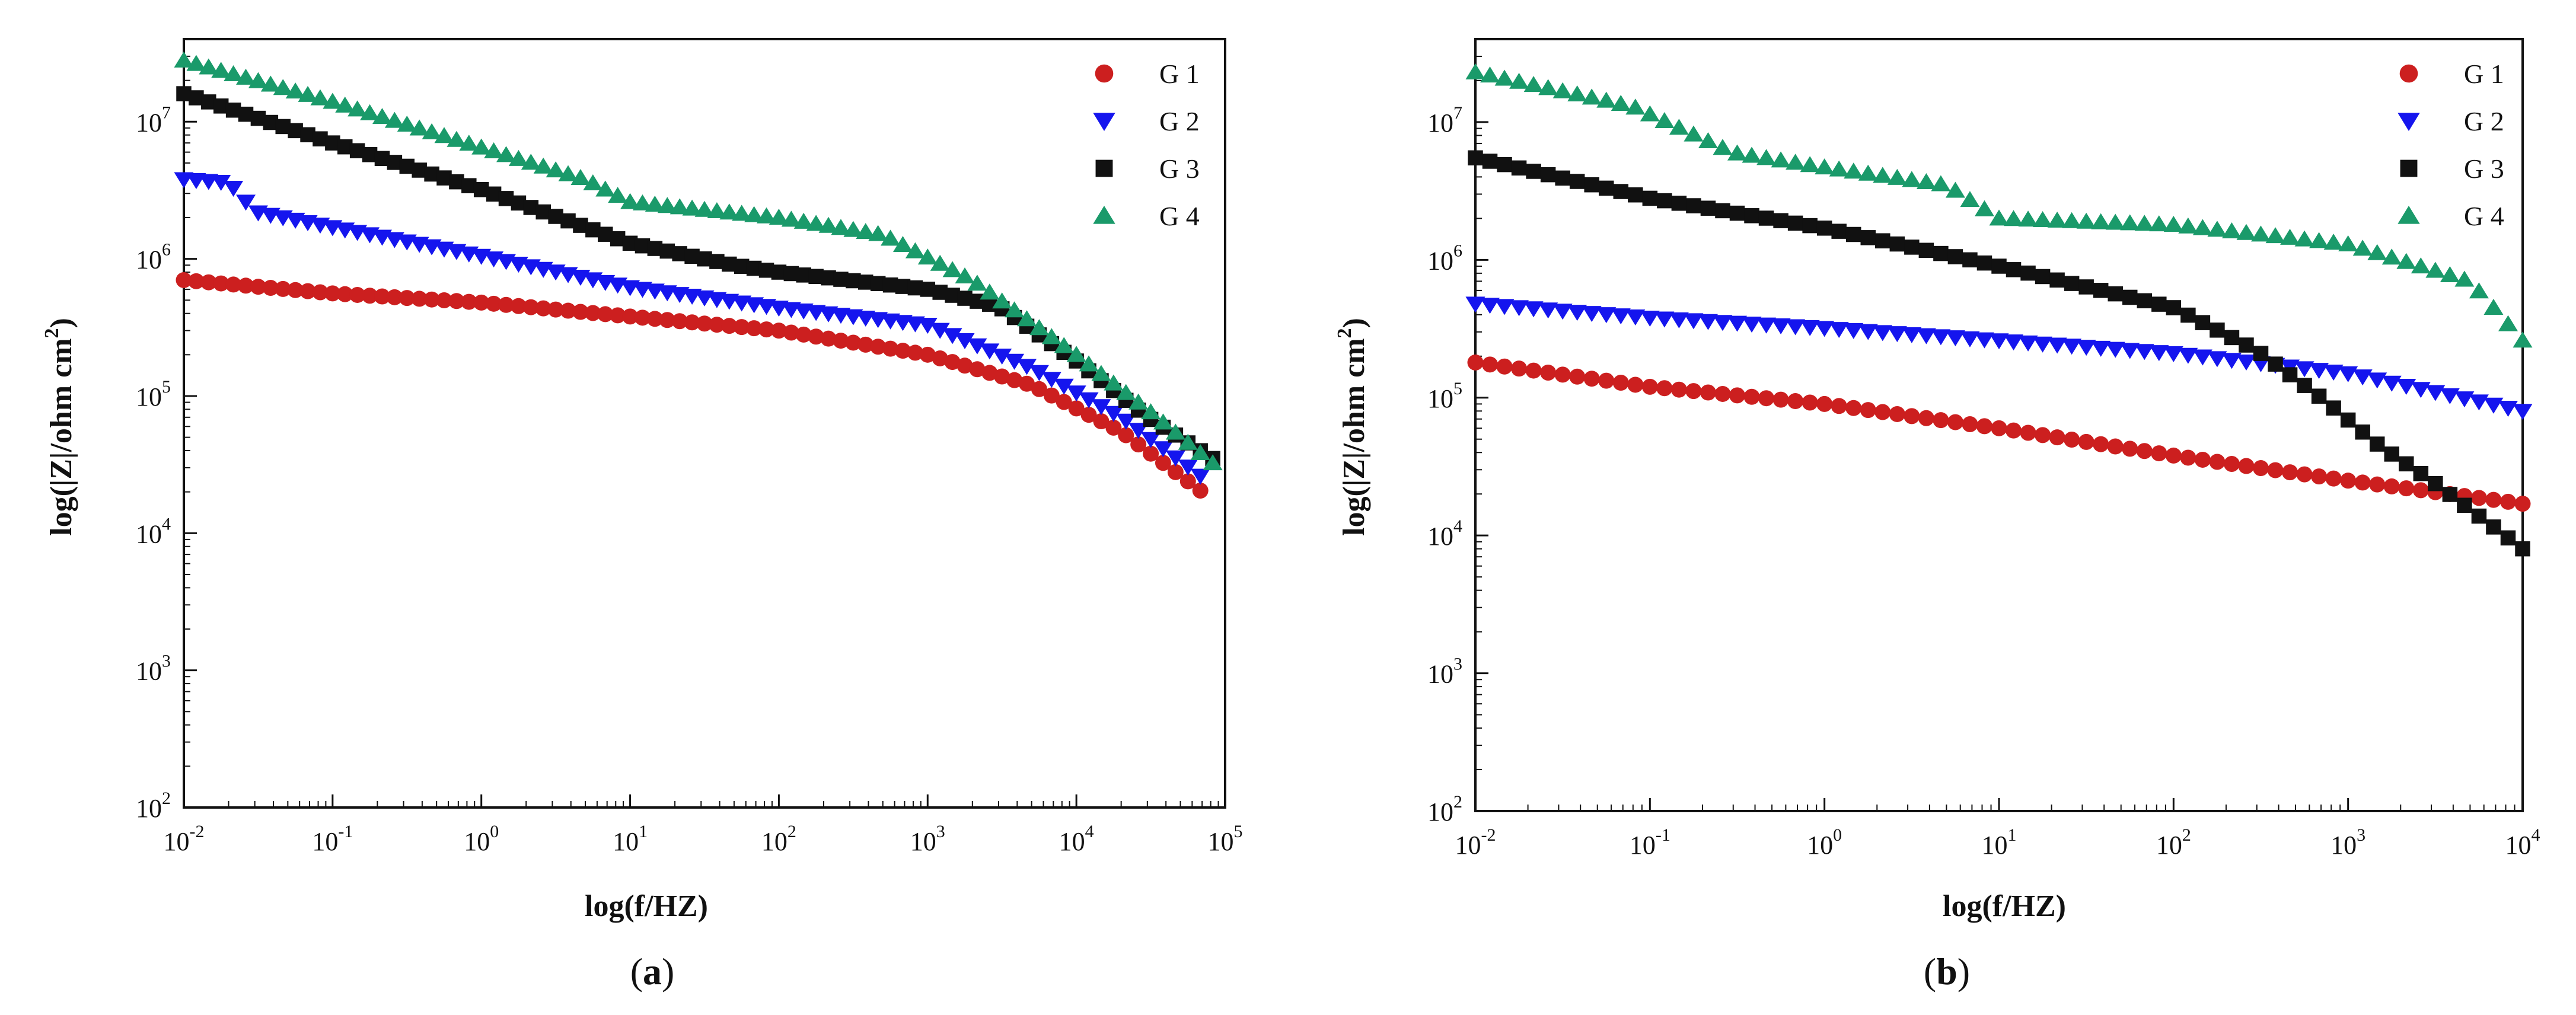 The width and height of the screenshot is (2576, 1015). I want to click on legend-marker-G2, so click(2409, 122).